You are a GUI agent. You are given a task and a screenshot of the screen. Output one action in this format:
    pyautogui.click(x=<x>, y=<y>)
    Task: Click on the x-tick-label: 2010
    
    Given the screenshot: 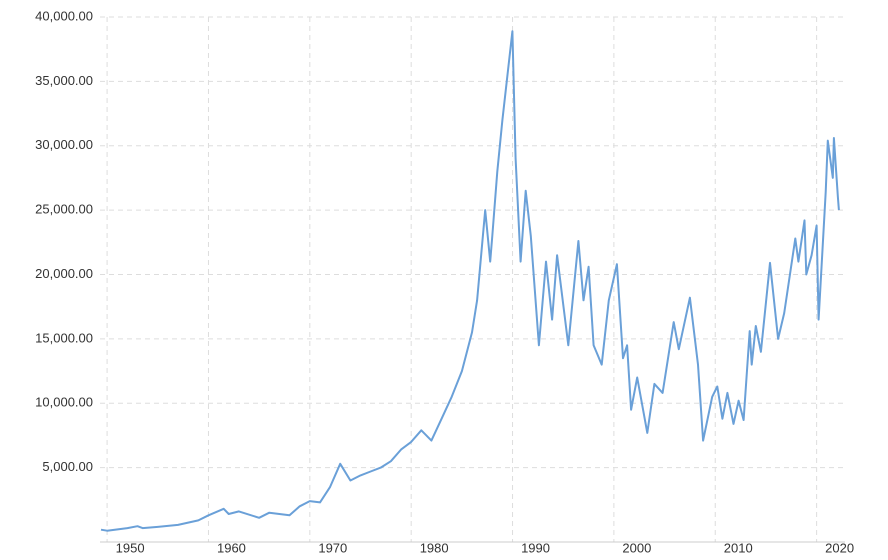 What is the action you would take?
    pyautogui.click(x=738, y=547)
    